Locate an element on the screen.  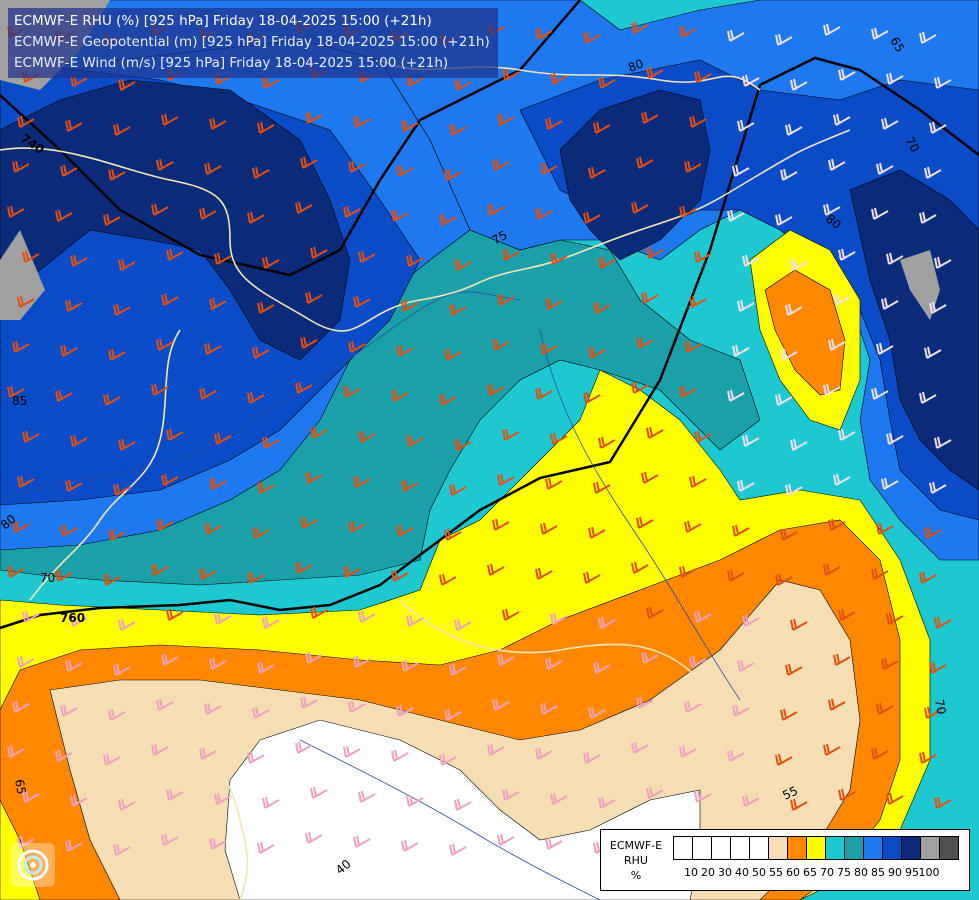
river-line is located at coordinates (640, 515).